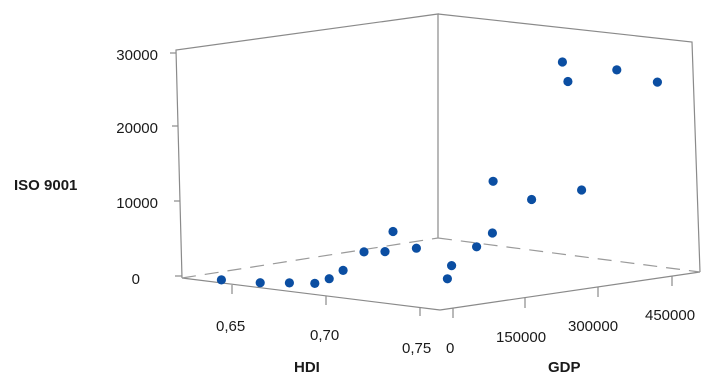 The height and width of the screenshot is (379, 702). What do you see at coordinates (137, 128) in the screenshot?
I see `iso-tick-label-20000: 20000` at bounding box center [137, 128].